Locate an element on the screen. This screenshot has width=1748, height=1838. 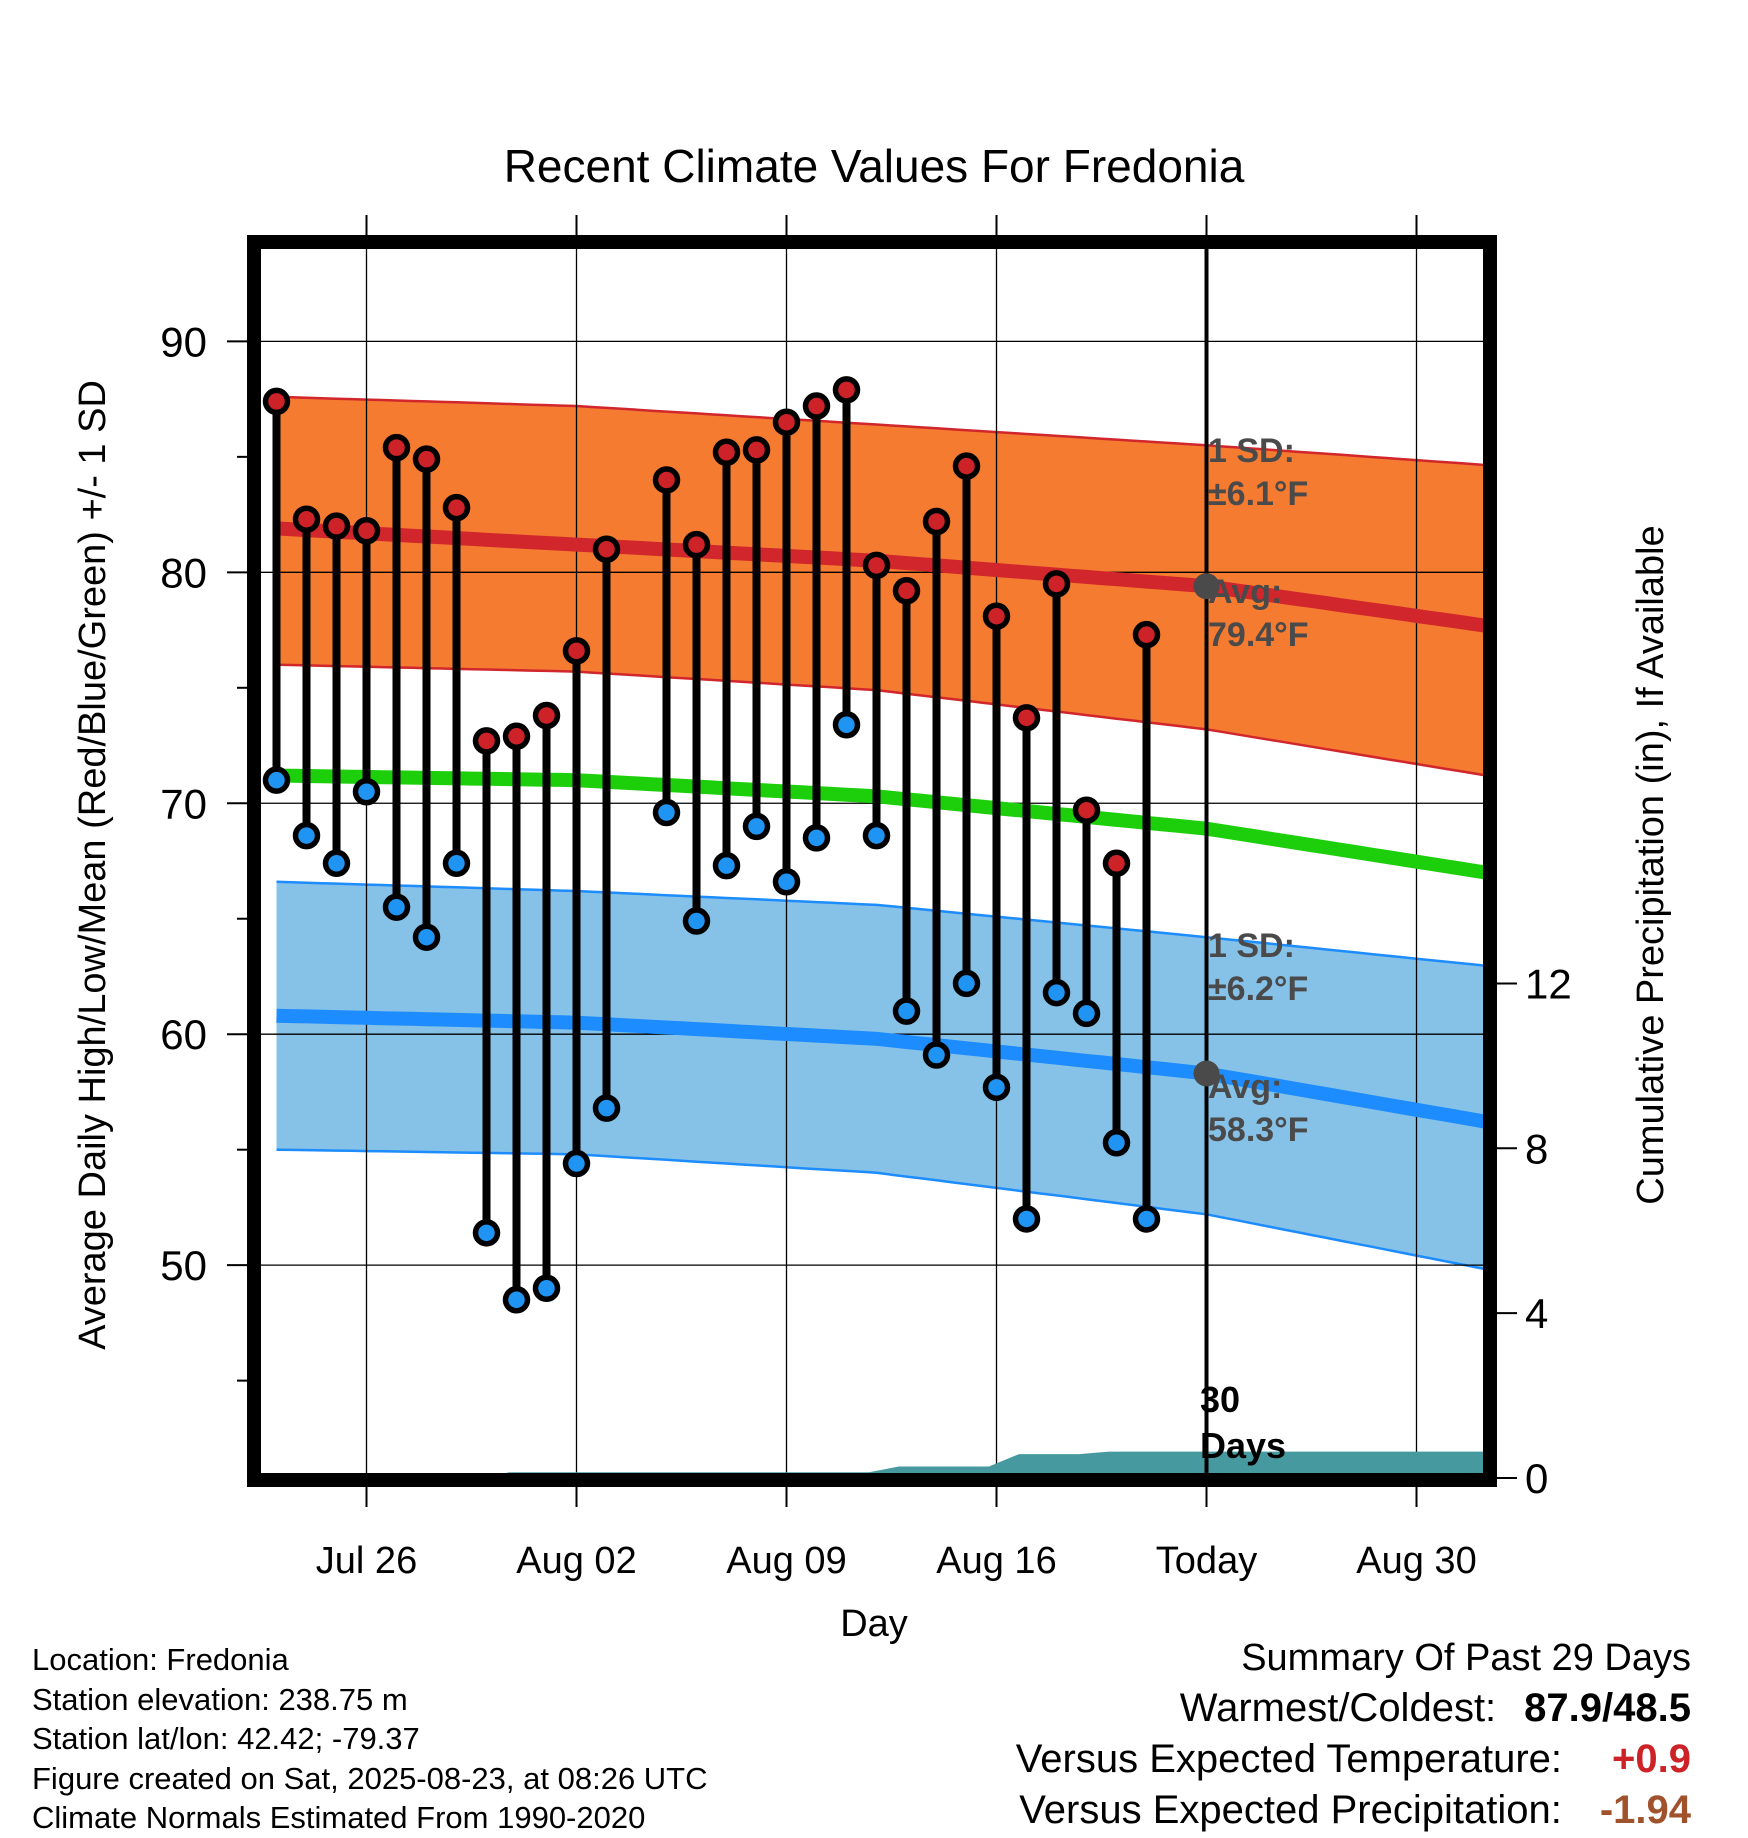
low-avg-label: Avg: is located at coordinates (1245, 1087).